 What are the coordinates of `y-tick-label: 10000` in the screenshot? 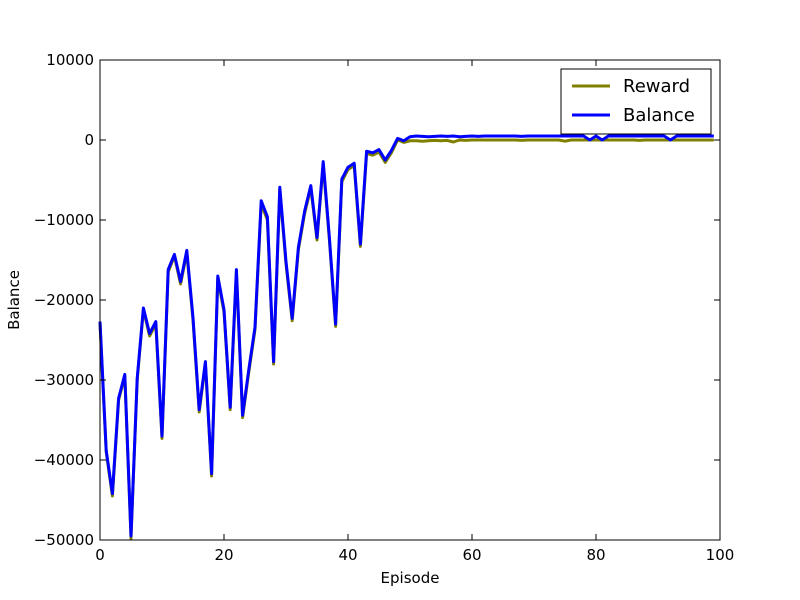 It's located at (70, 60).